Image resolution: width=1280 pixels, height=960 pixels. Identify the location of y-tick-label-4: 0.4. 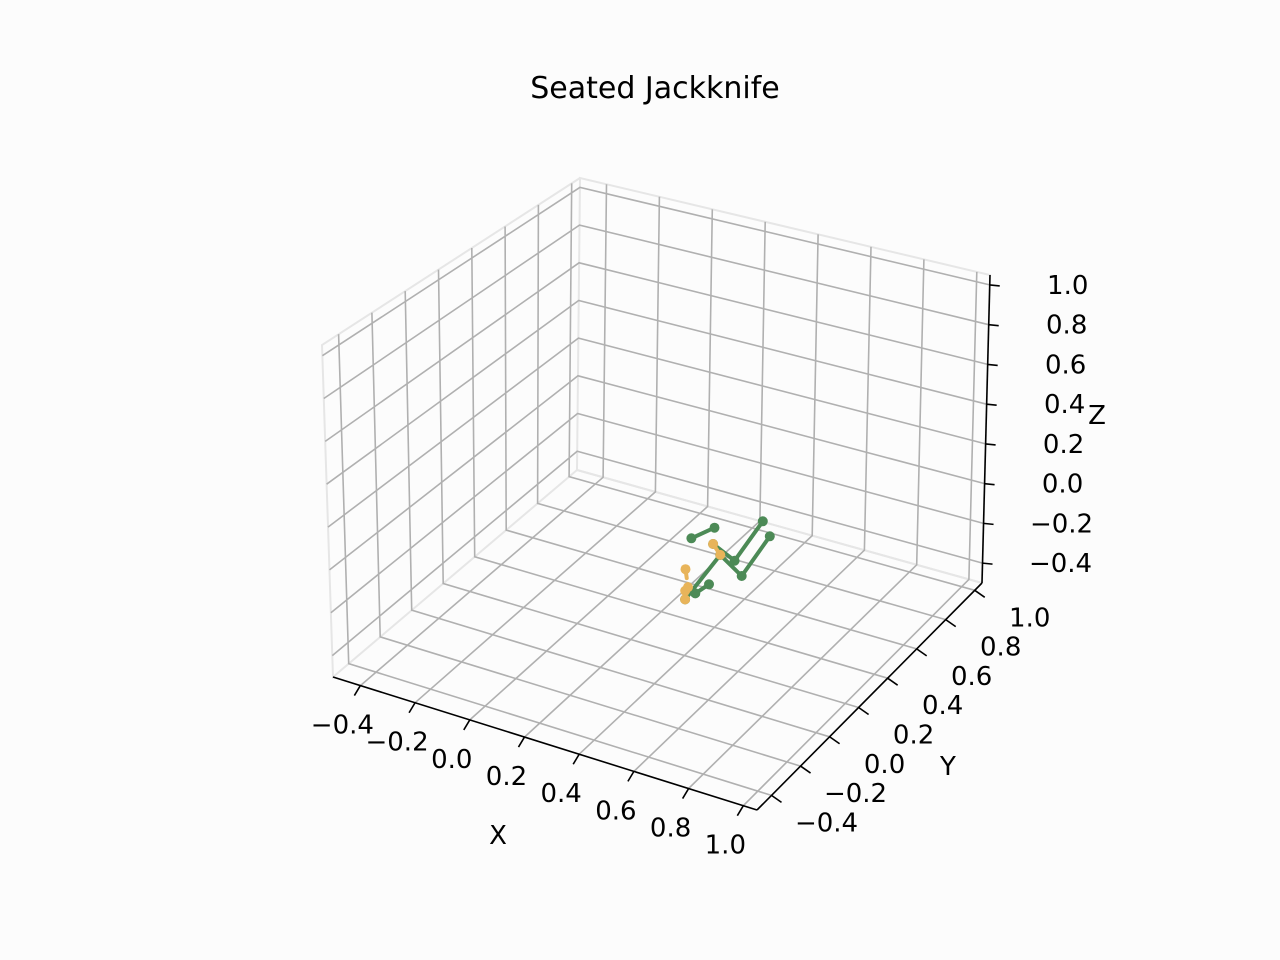
(942, 706).